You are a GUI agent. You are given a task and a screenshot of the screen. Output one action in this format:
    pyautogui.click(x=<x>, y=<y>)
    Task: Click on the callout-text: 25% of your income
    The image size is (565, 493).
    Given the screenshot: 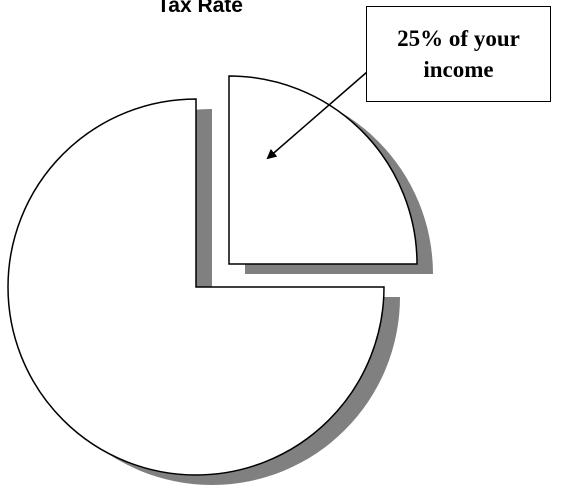 What is the action you would take?
    pyautogui.click(x=458, y=54)
    